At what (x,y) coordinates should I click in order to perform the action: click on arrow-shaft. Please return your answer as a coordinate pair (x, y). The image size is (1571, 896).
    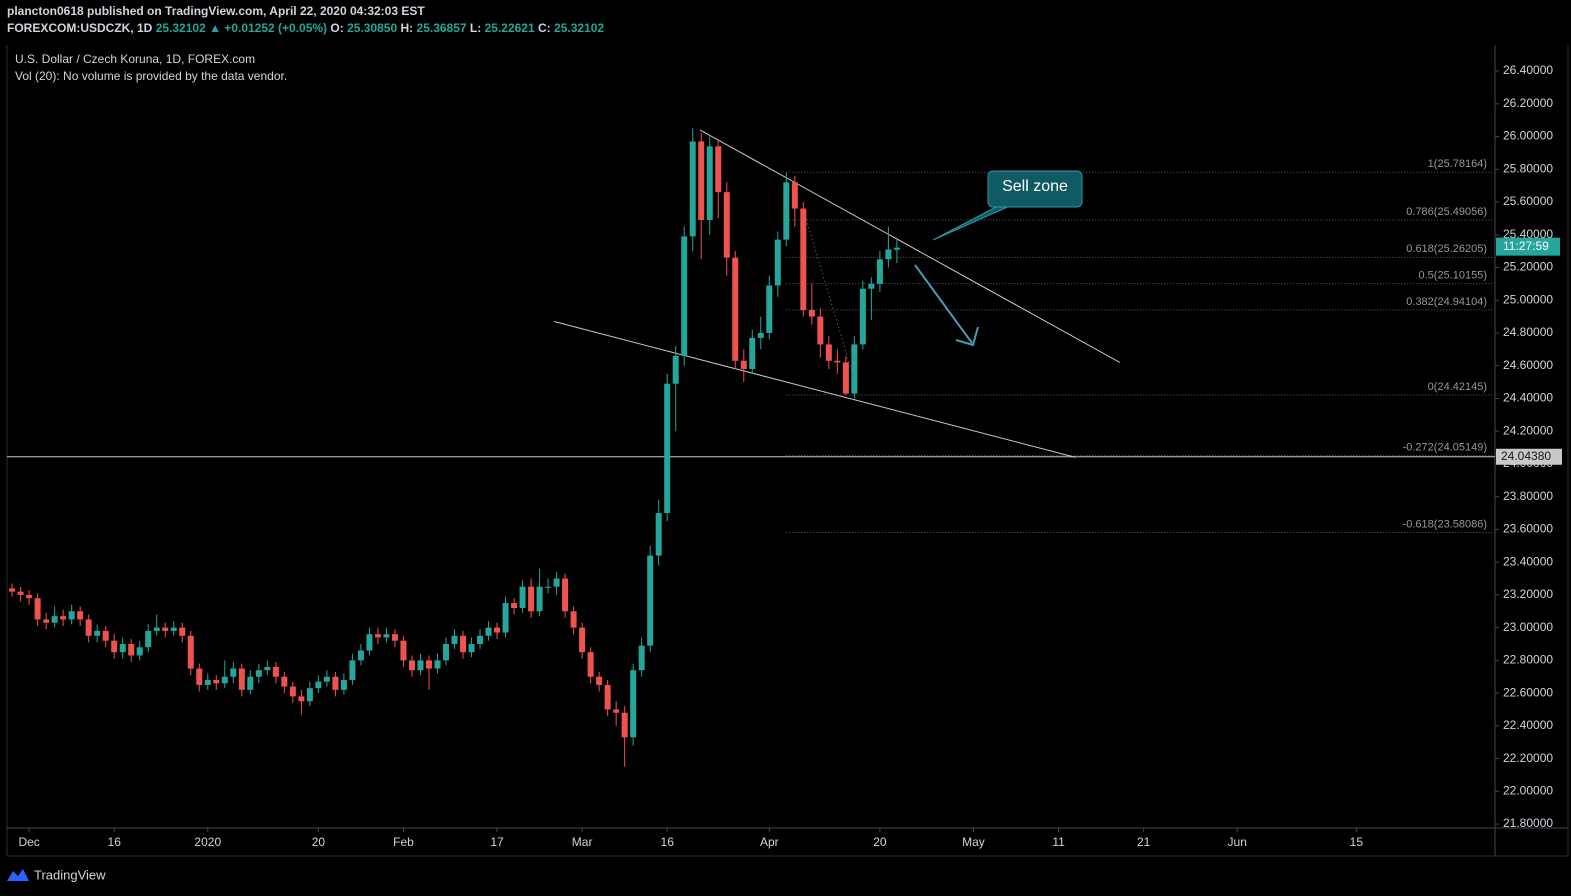
    Looking at the image, I should click on (943, 304).